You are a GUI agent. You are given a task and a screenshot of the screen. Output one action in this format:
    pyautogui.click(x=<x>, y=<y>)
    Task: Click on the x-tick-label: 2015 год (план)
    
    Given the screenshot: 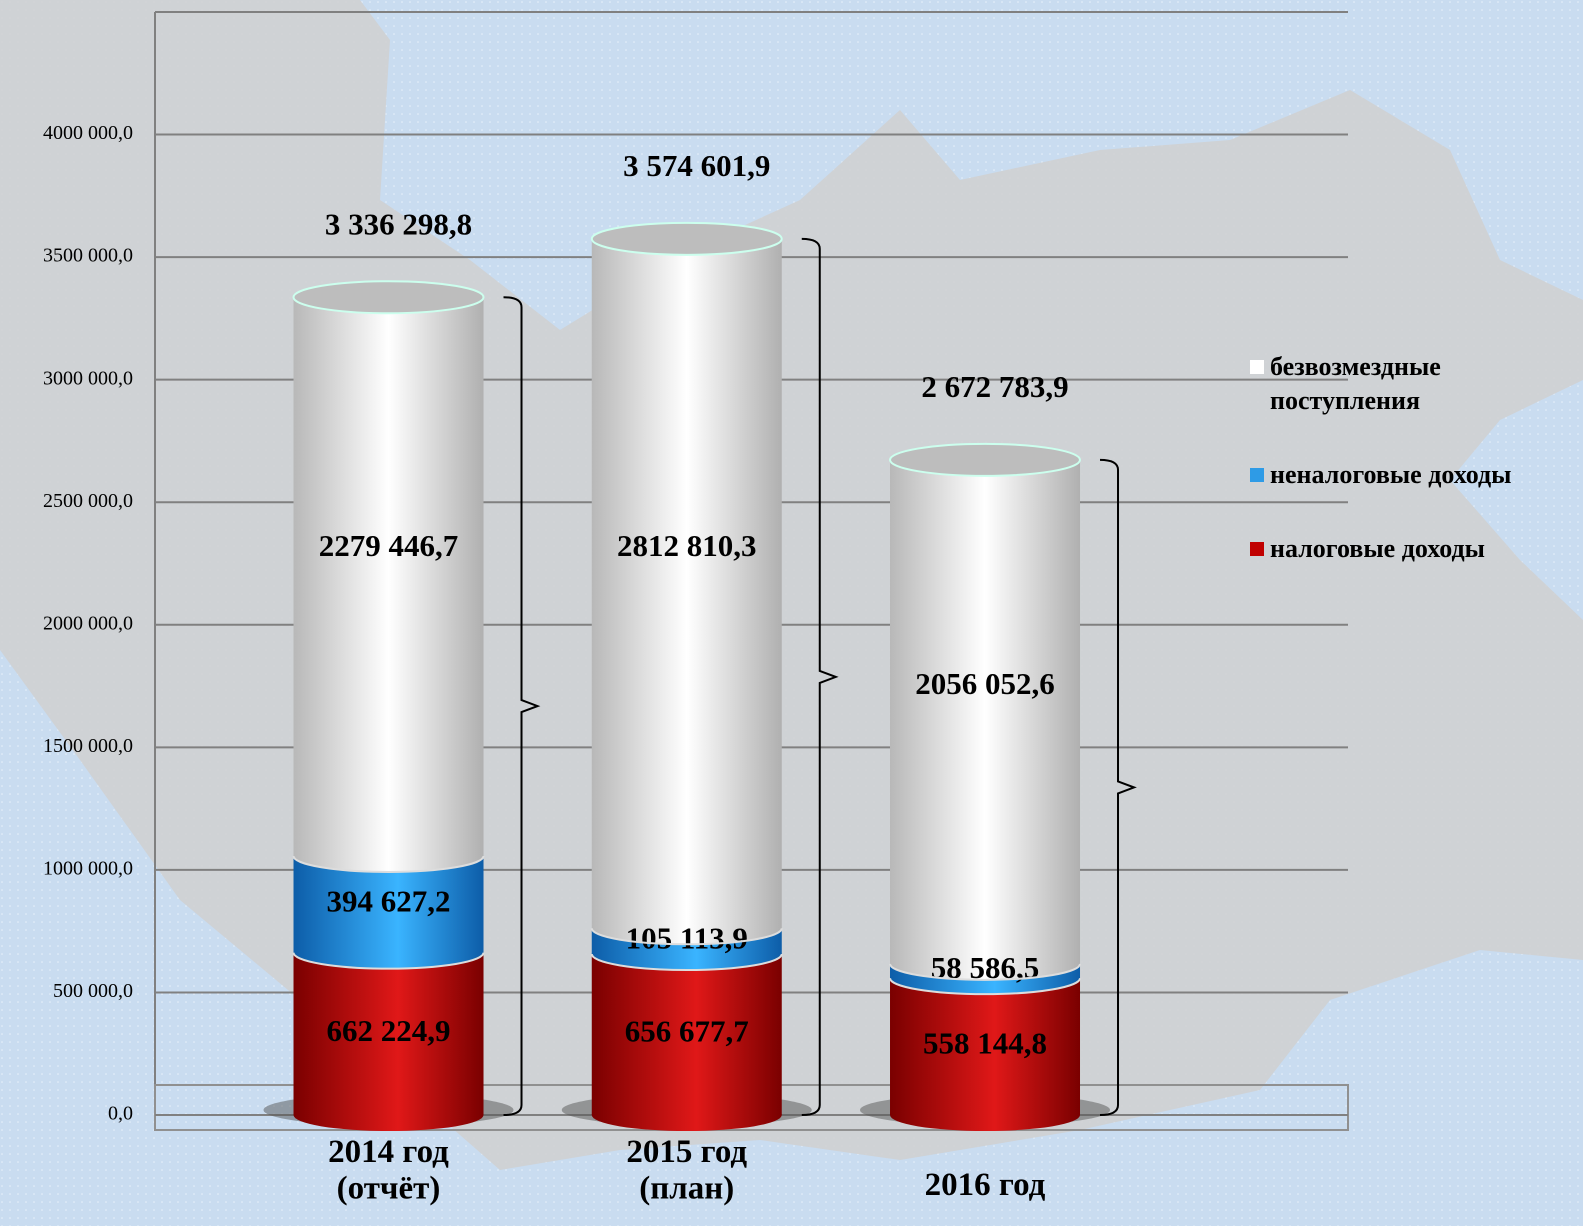 What is the action you would take?
    pyautogui.click(x=686, y=1170)
    